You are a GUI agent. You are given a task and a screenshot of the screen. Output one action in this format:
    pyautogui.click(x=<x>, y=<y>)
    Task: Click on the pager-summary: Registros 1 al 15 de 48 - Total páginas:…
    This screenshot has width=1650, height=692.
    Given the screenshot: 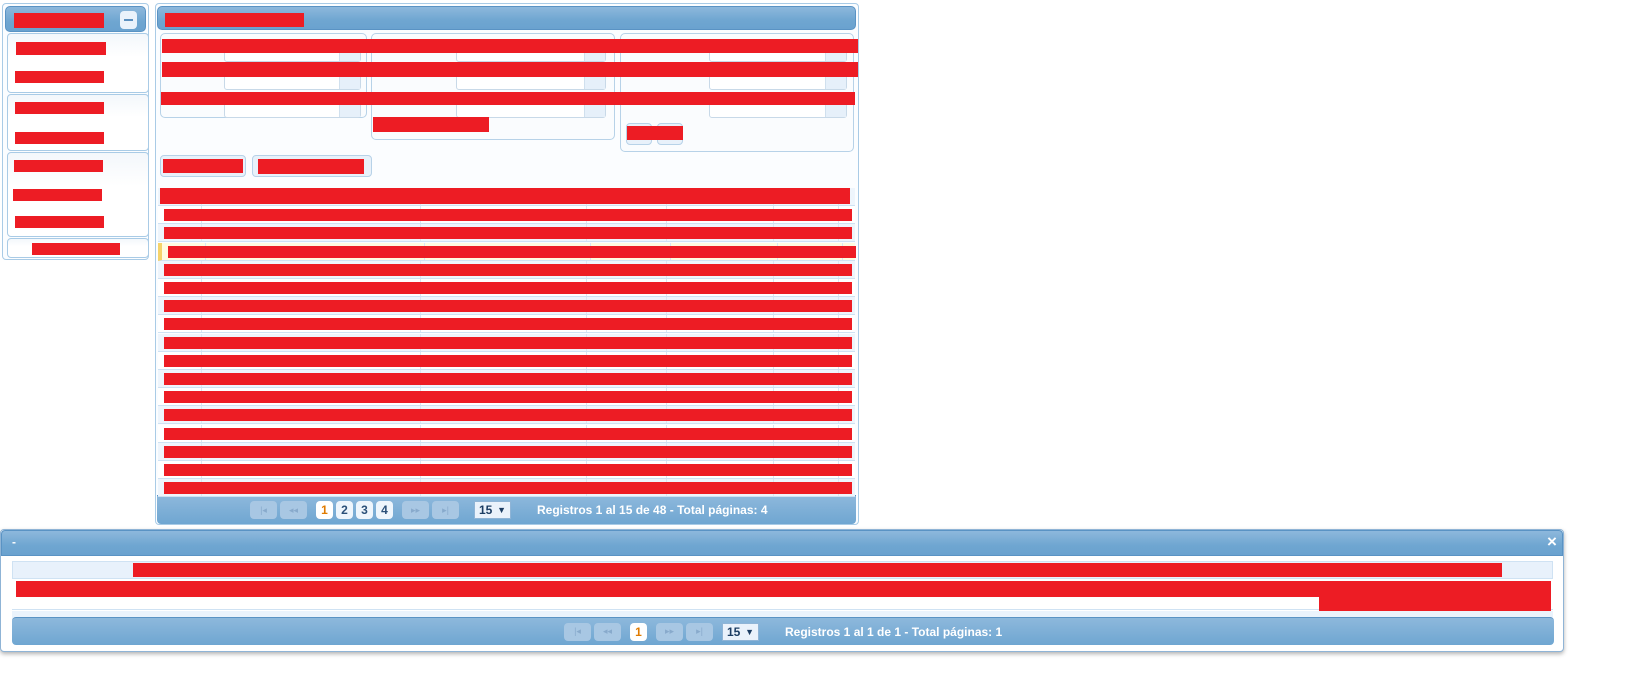 What is the action you would take?
    pyautogui.click(x=652, y=510)
    